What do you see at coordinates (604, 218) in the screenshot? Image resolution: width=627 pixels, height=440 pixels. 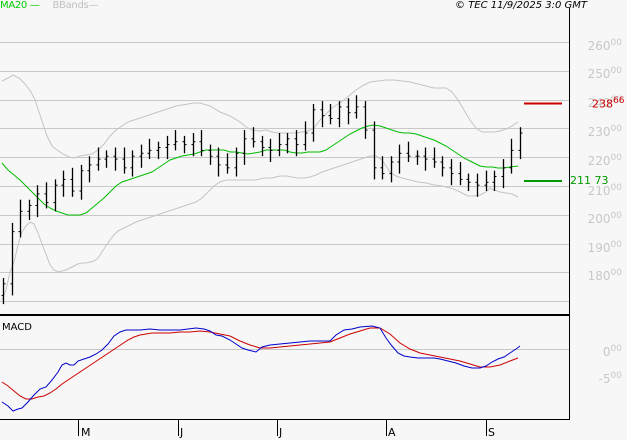 I see `price-axis-tick-label: 20000` at bounding box center [604, 218].